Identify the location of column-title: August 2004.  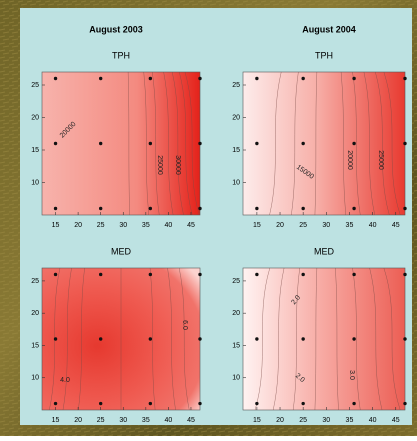
(329, 29).